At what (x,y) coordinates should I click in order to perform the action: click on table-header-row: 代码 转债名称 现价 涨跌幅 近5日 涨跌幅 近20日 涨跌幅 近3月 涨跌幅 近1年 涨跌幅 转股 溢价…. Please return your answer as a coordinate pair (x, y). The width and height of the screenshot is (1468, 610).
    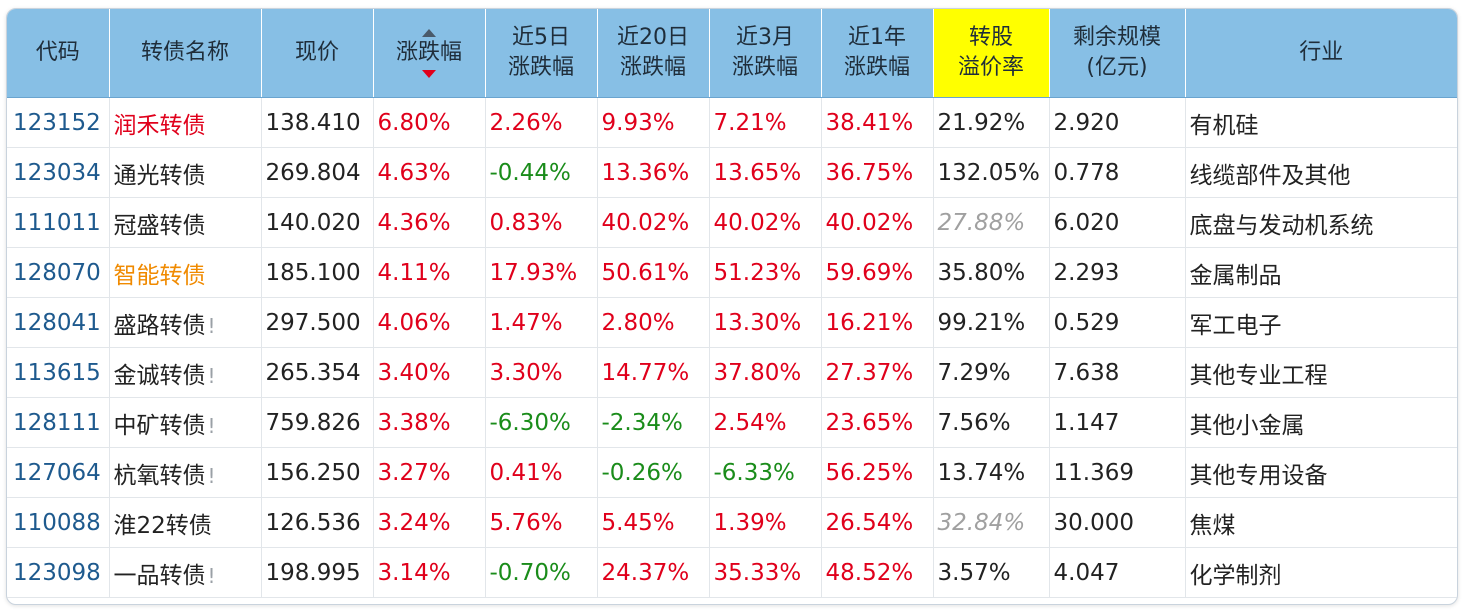
    Looking at the image, I should click on (732, 53).